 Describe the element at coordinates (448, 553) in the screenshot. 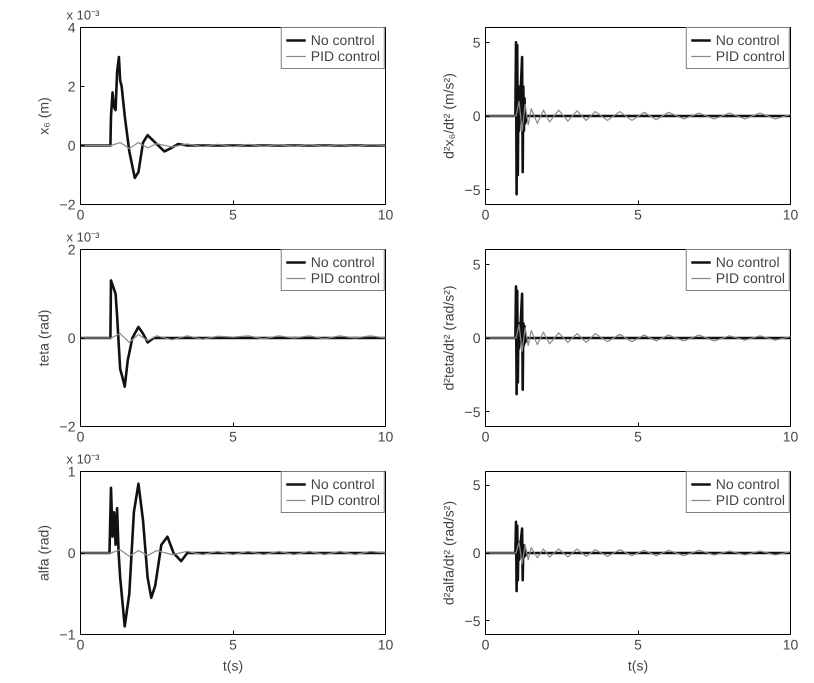

I see `y-axis-title: d²alfa/dt² (rad/s²)` at that location.